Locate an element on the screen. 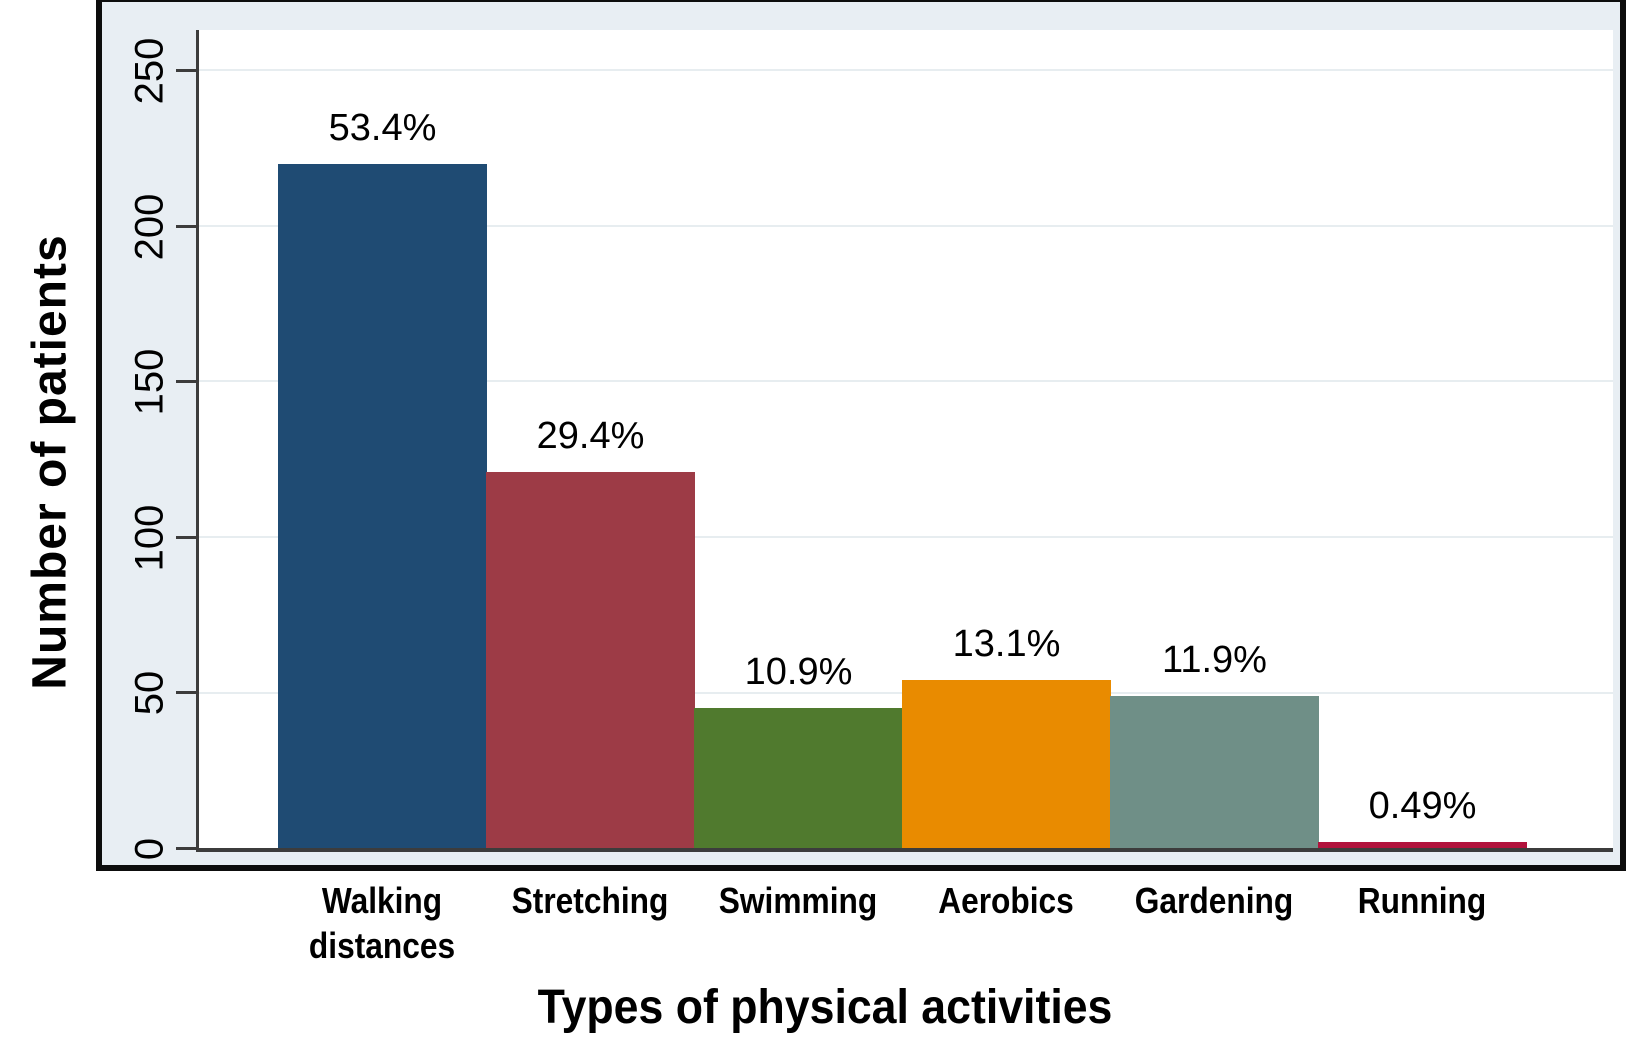  y-tick-label-0: 0 is located at coordinates (149, 849).